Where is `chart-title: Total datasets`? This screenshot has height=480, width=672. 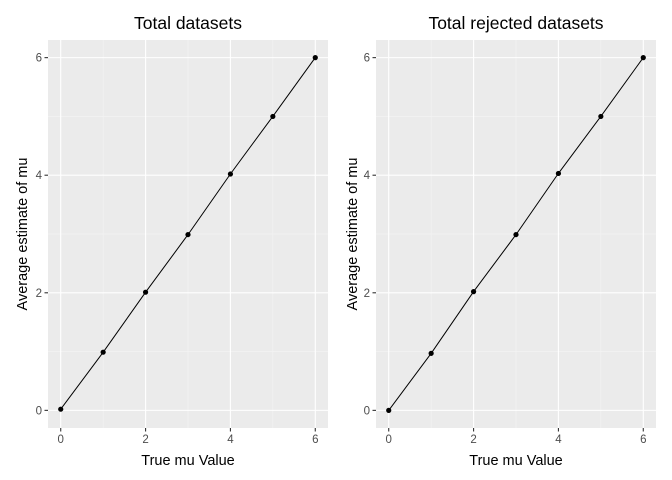
chart-title: Total datasets is located at coordinates (188, 23).